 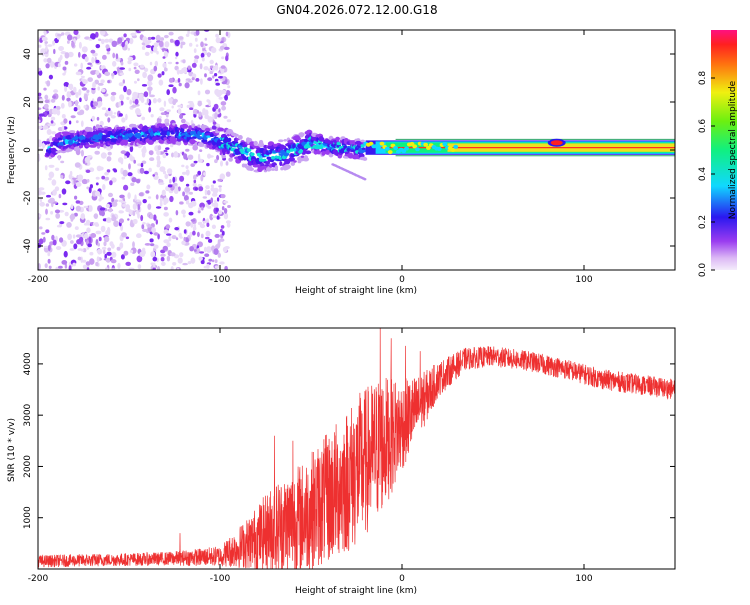 What do you see at coordinates (703, 222) in the screenshot?
I see `colorbar-tick-label: 0.2` at bounding box center [703, 222].